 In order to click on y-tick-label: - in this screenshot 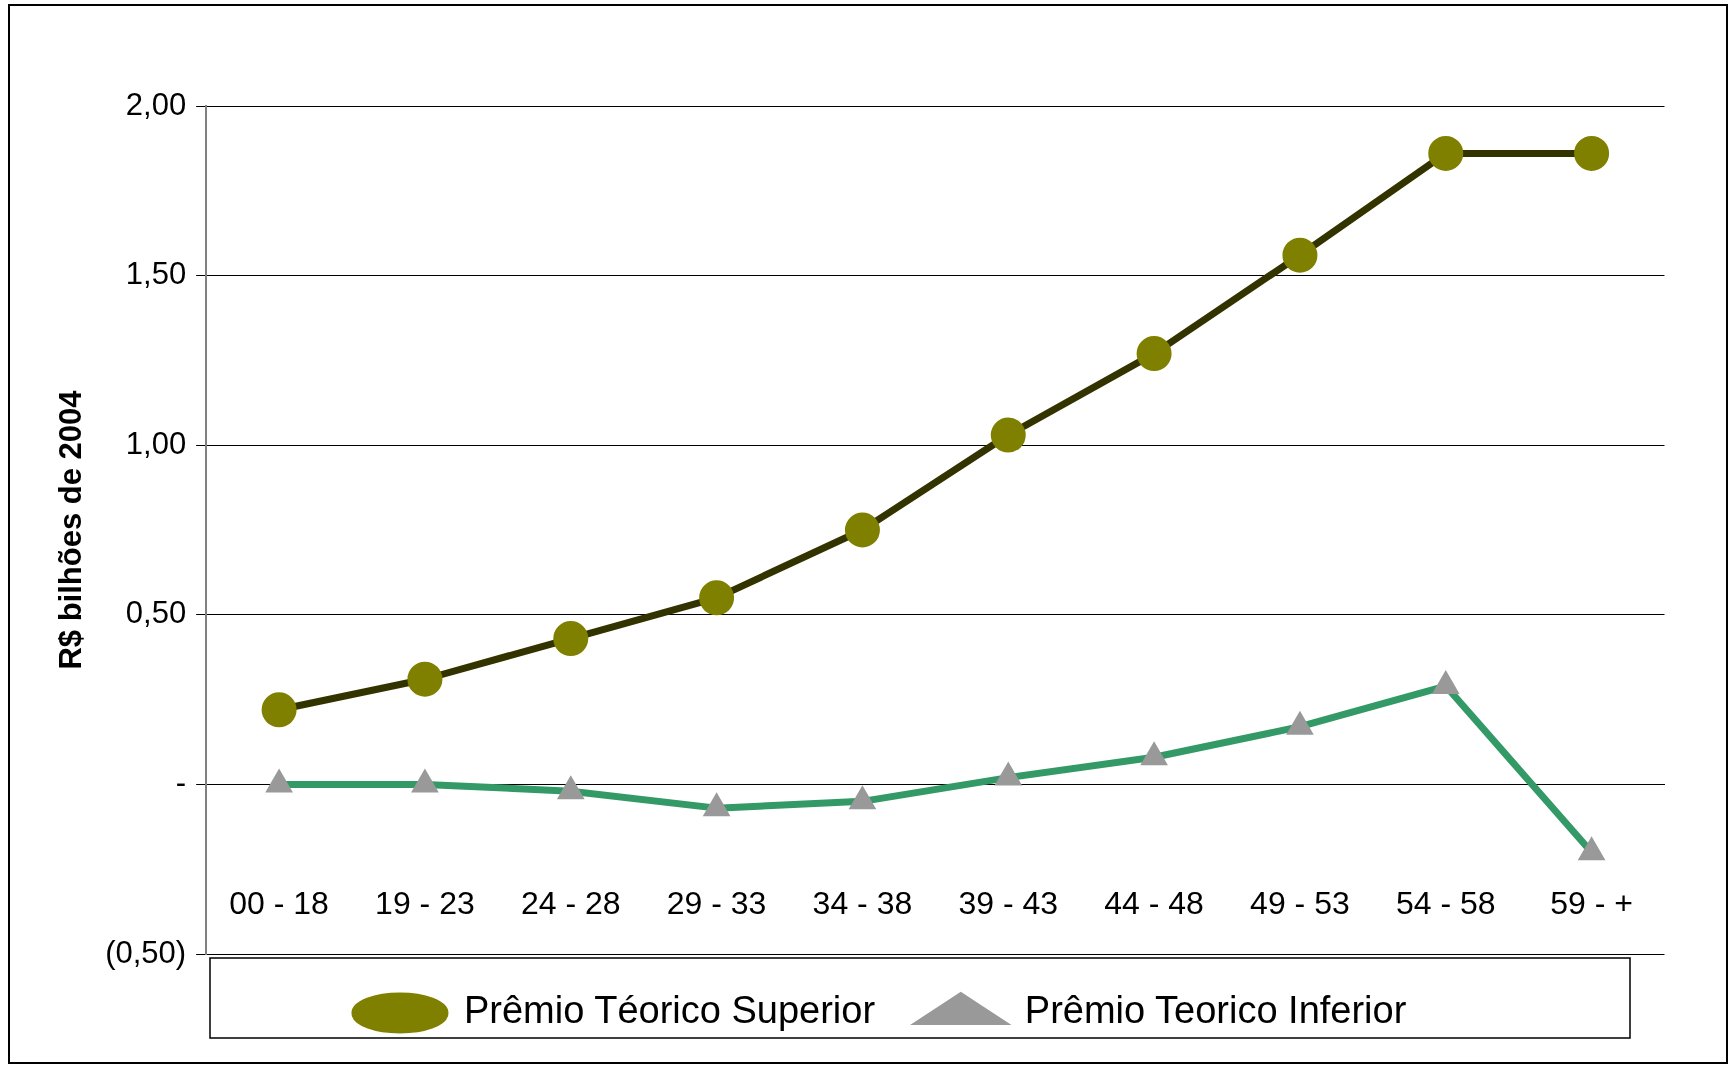, I will do `click(181, 782)`.